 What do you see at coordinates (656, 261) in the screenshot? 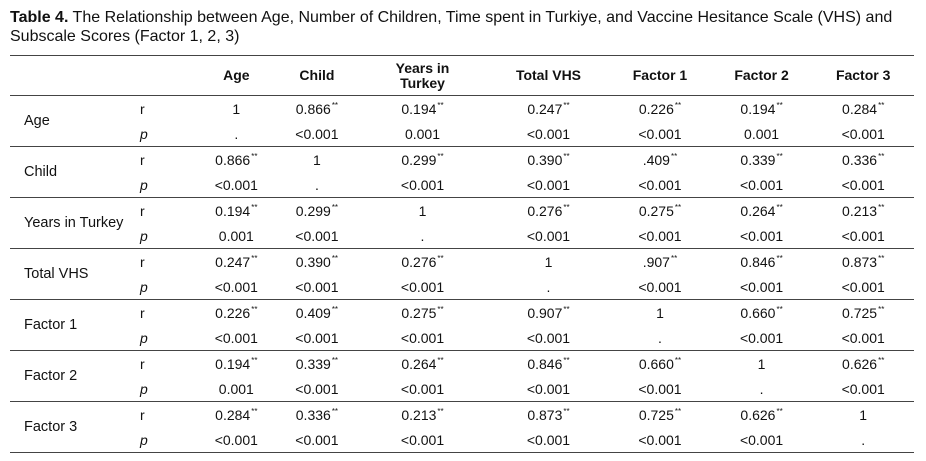
I see `r-value: .907` at bounding box center [656, 261].